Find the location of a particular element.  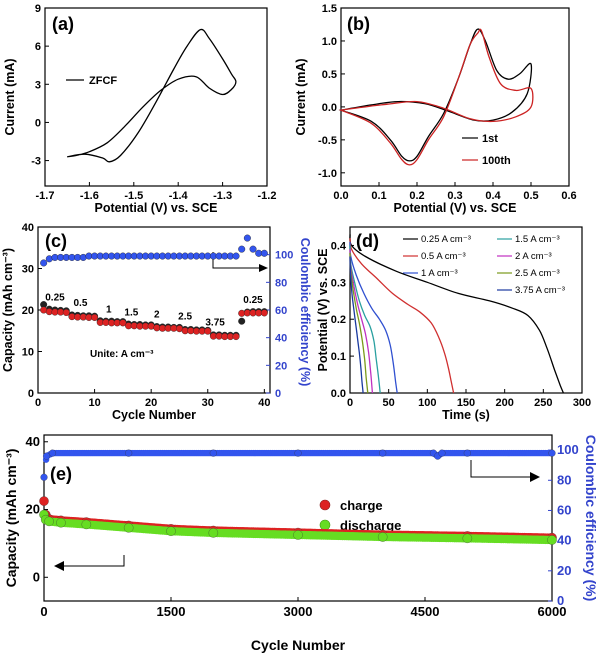

panel-c-ylabel: Capacity (mAh cm⁻³) is located at coordinates (8, 310).